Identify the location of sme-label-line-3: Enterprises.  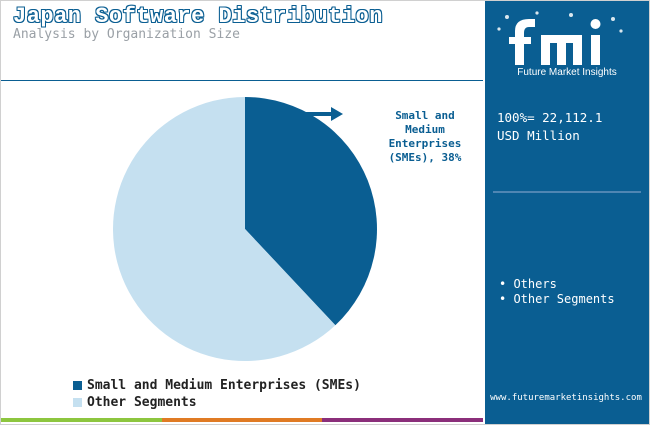
(425, 143).